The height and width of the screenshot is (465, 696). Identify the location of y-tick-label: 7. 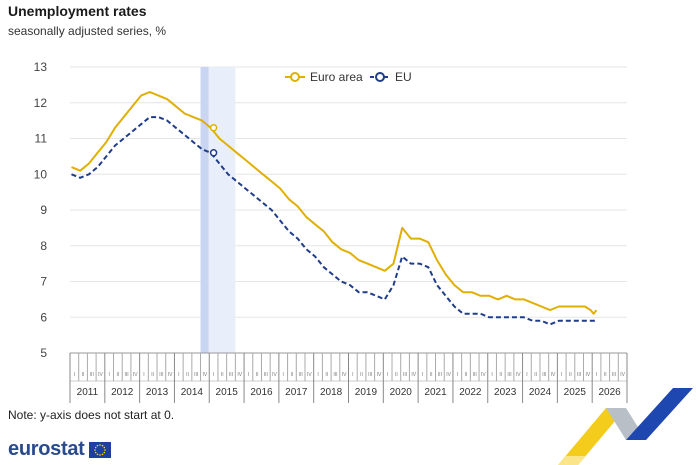
(43, 282).